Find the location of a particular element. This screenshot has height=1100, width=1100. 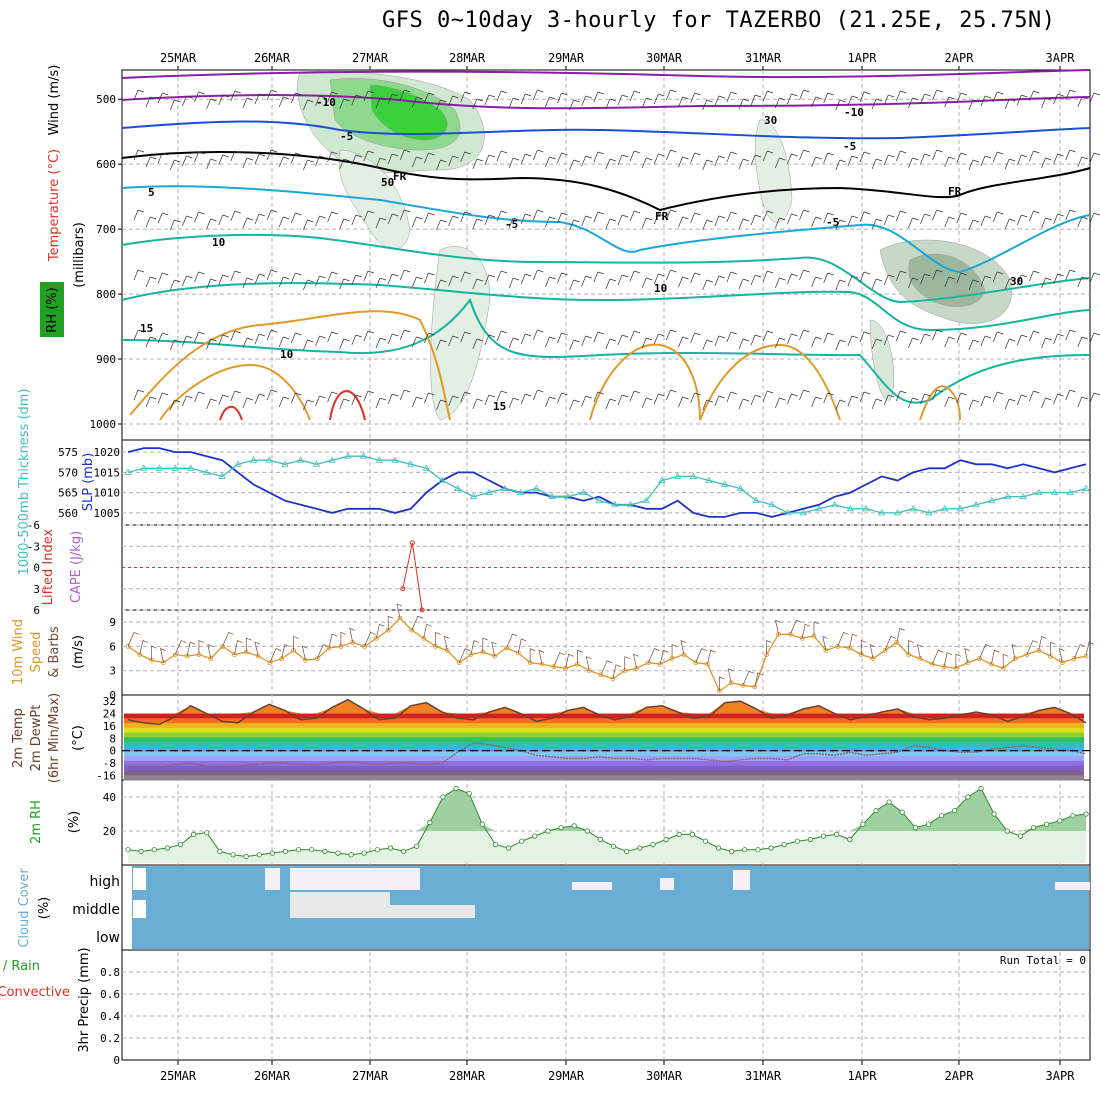

thickness-tick-label: 575 is located at coordinates (68, 452).